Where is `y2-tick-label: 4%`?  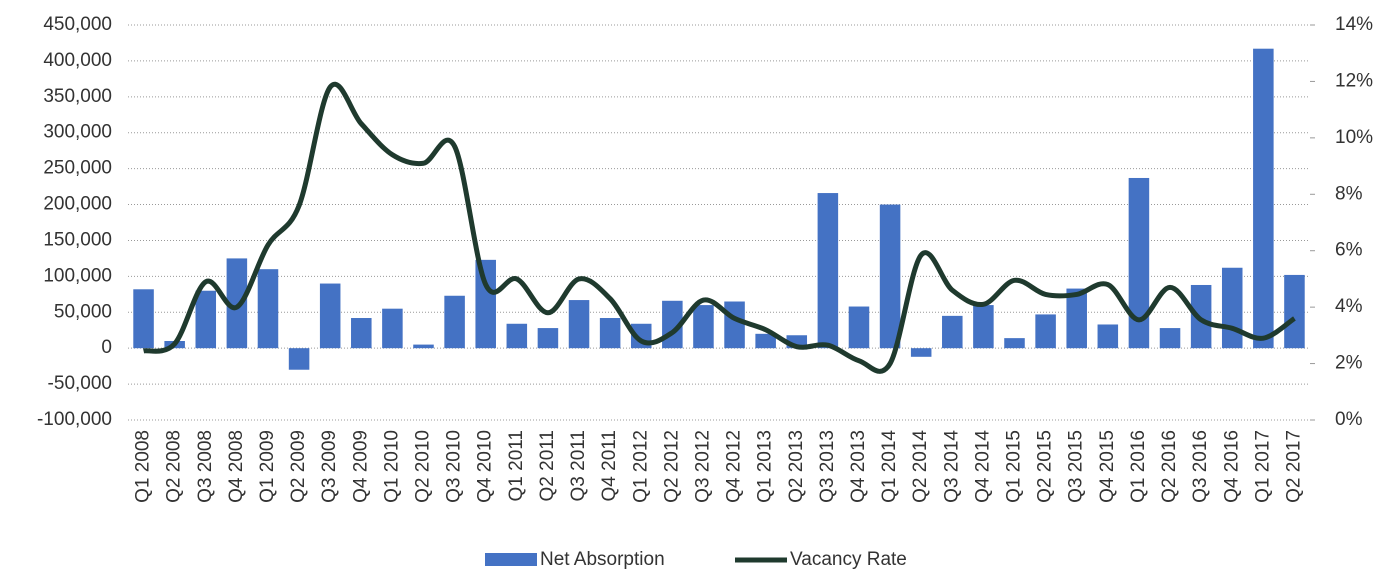
y2-tick-label: 4% is located at coordinates (1349, 306).